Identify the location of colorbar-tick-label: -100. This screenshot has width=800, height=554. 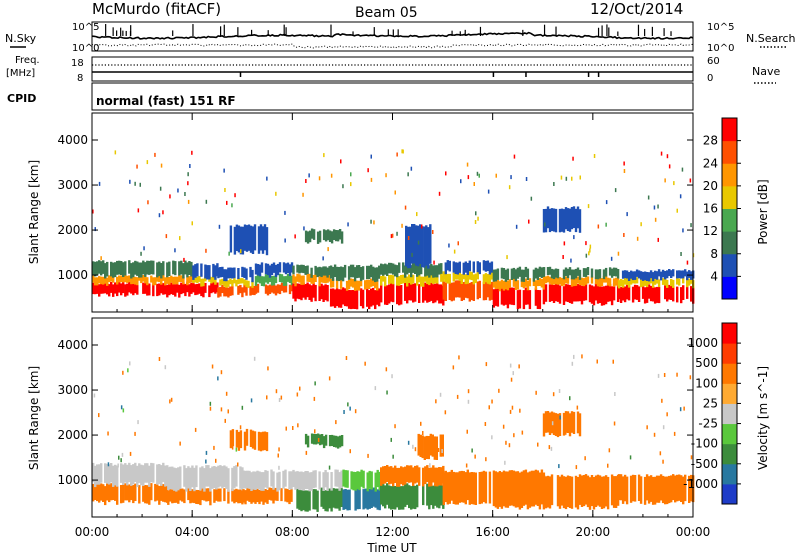
(704, 444).